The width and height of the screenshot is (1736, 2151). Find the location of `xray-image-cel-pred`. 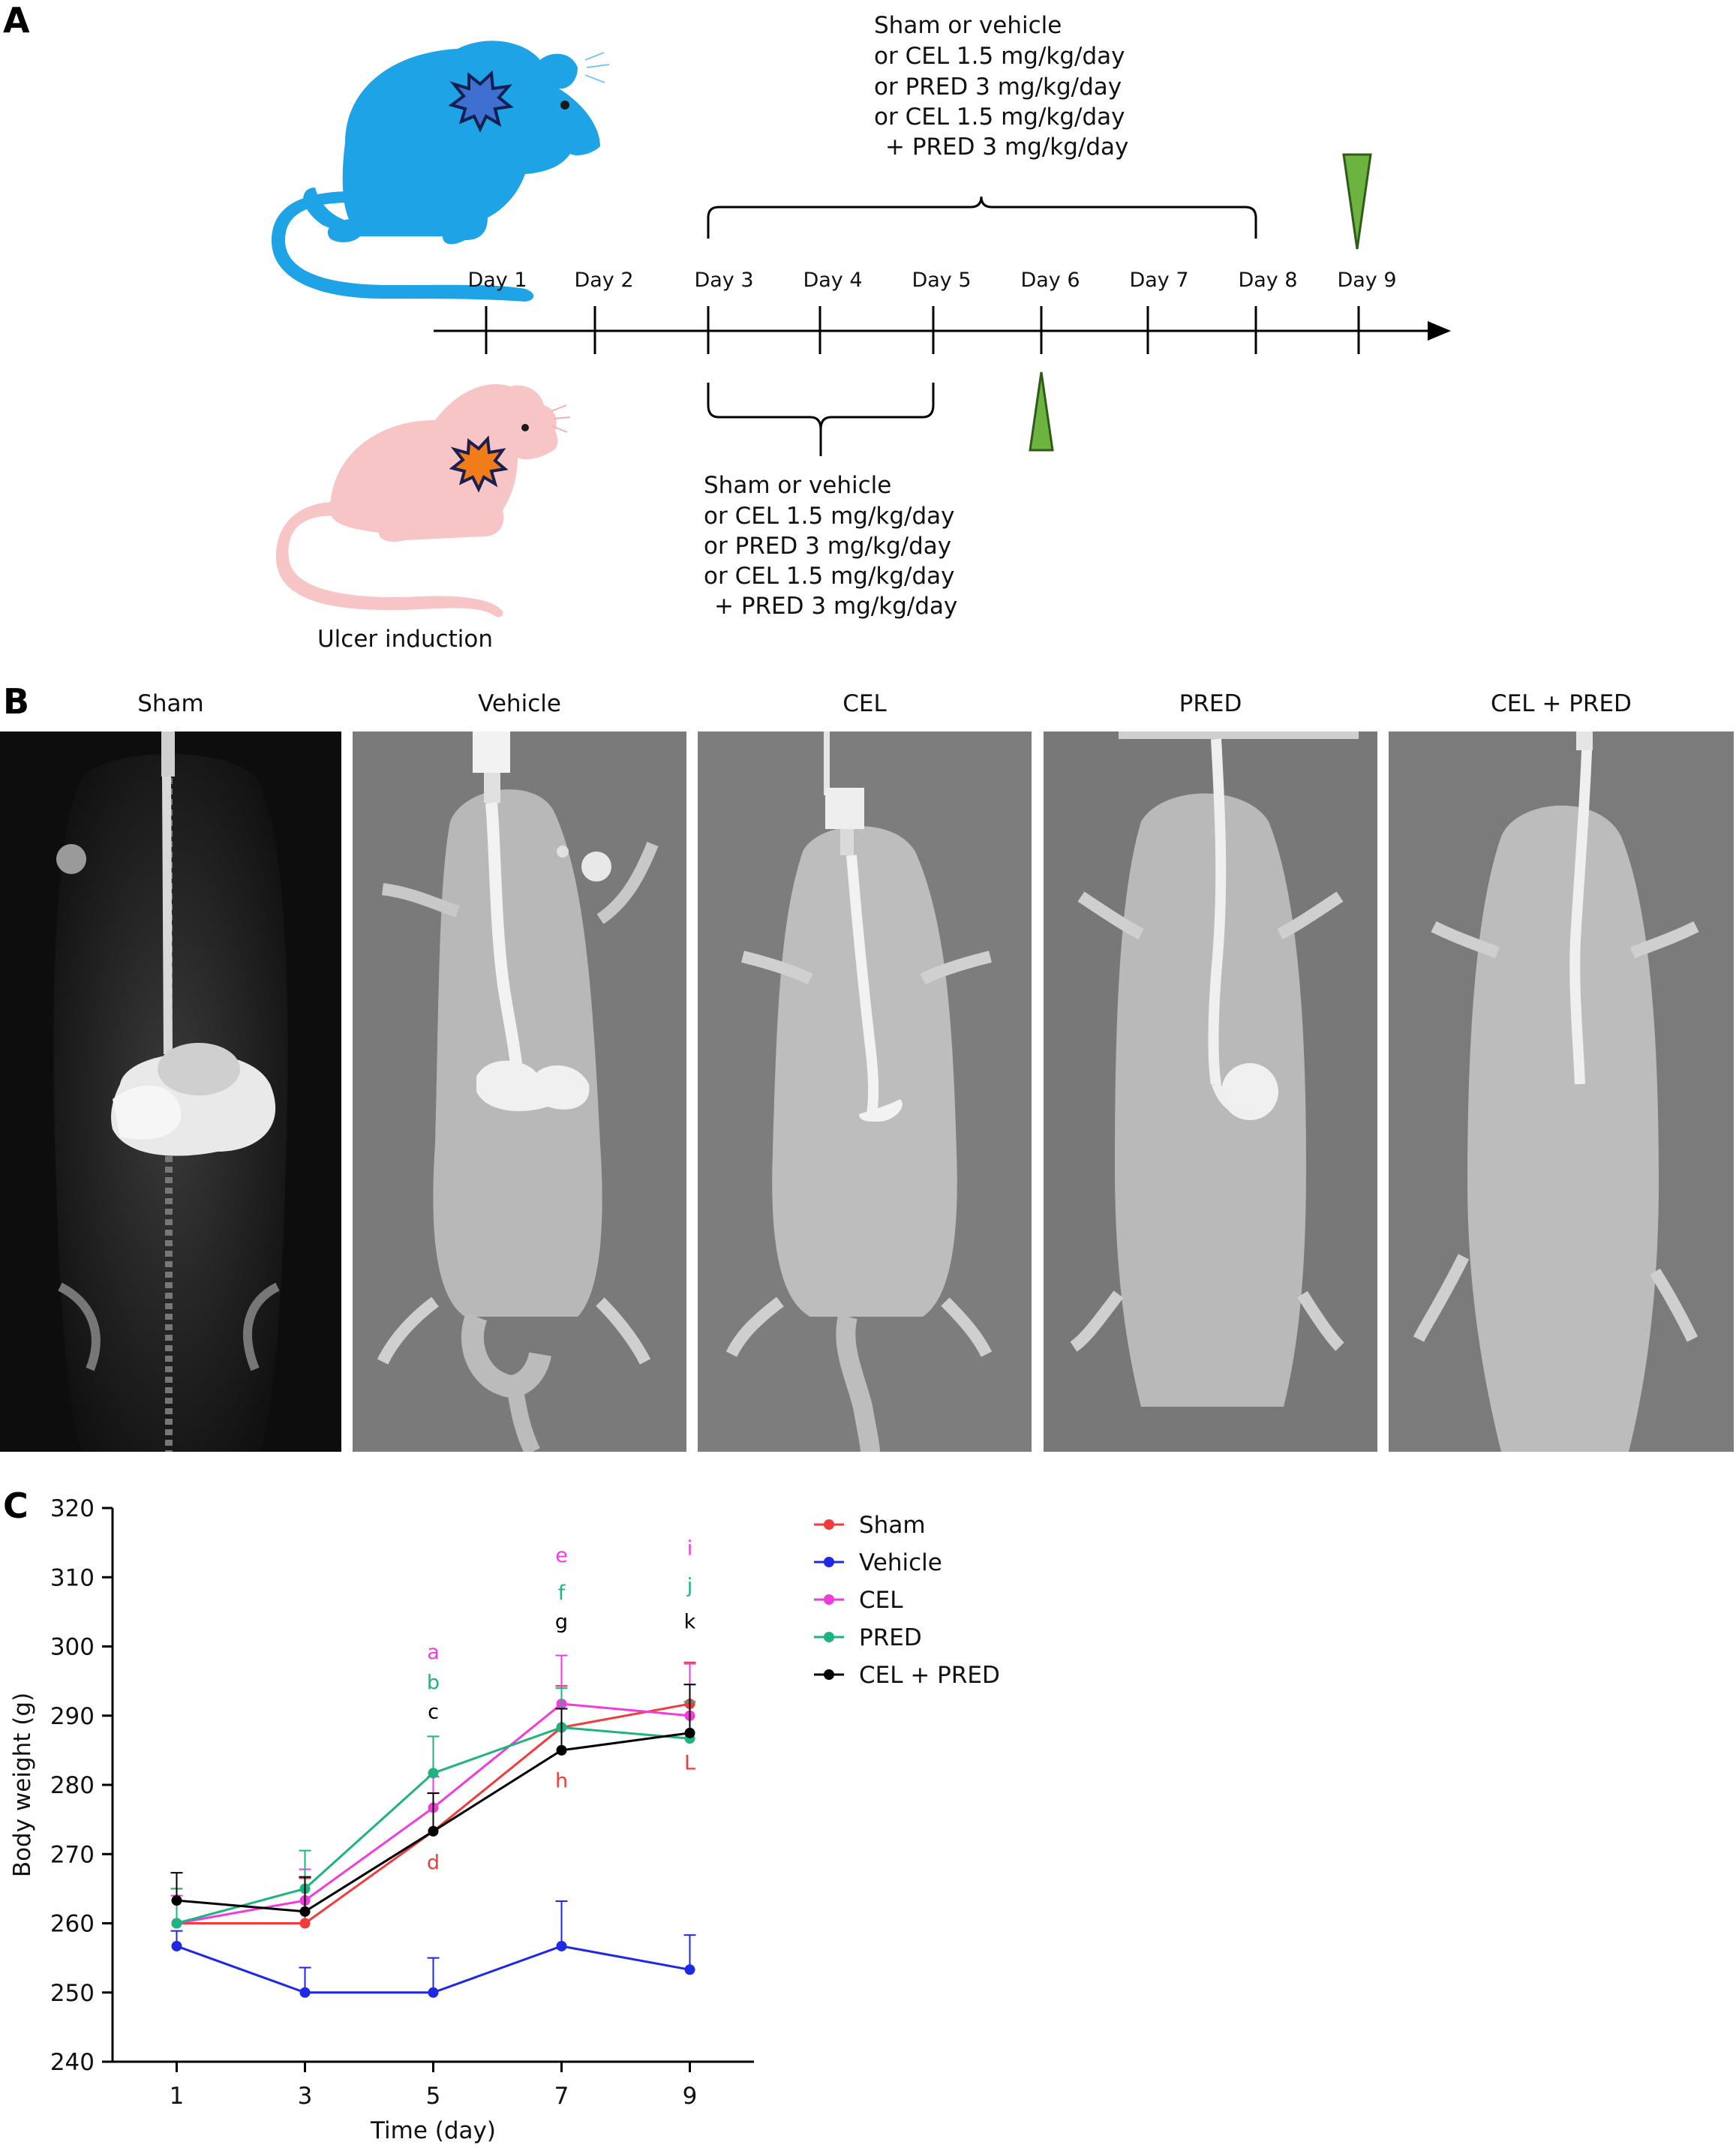

xray-image-cel-pred is located at coordinates (1561, 1092).